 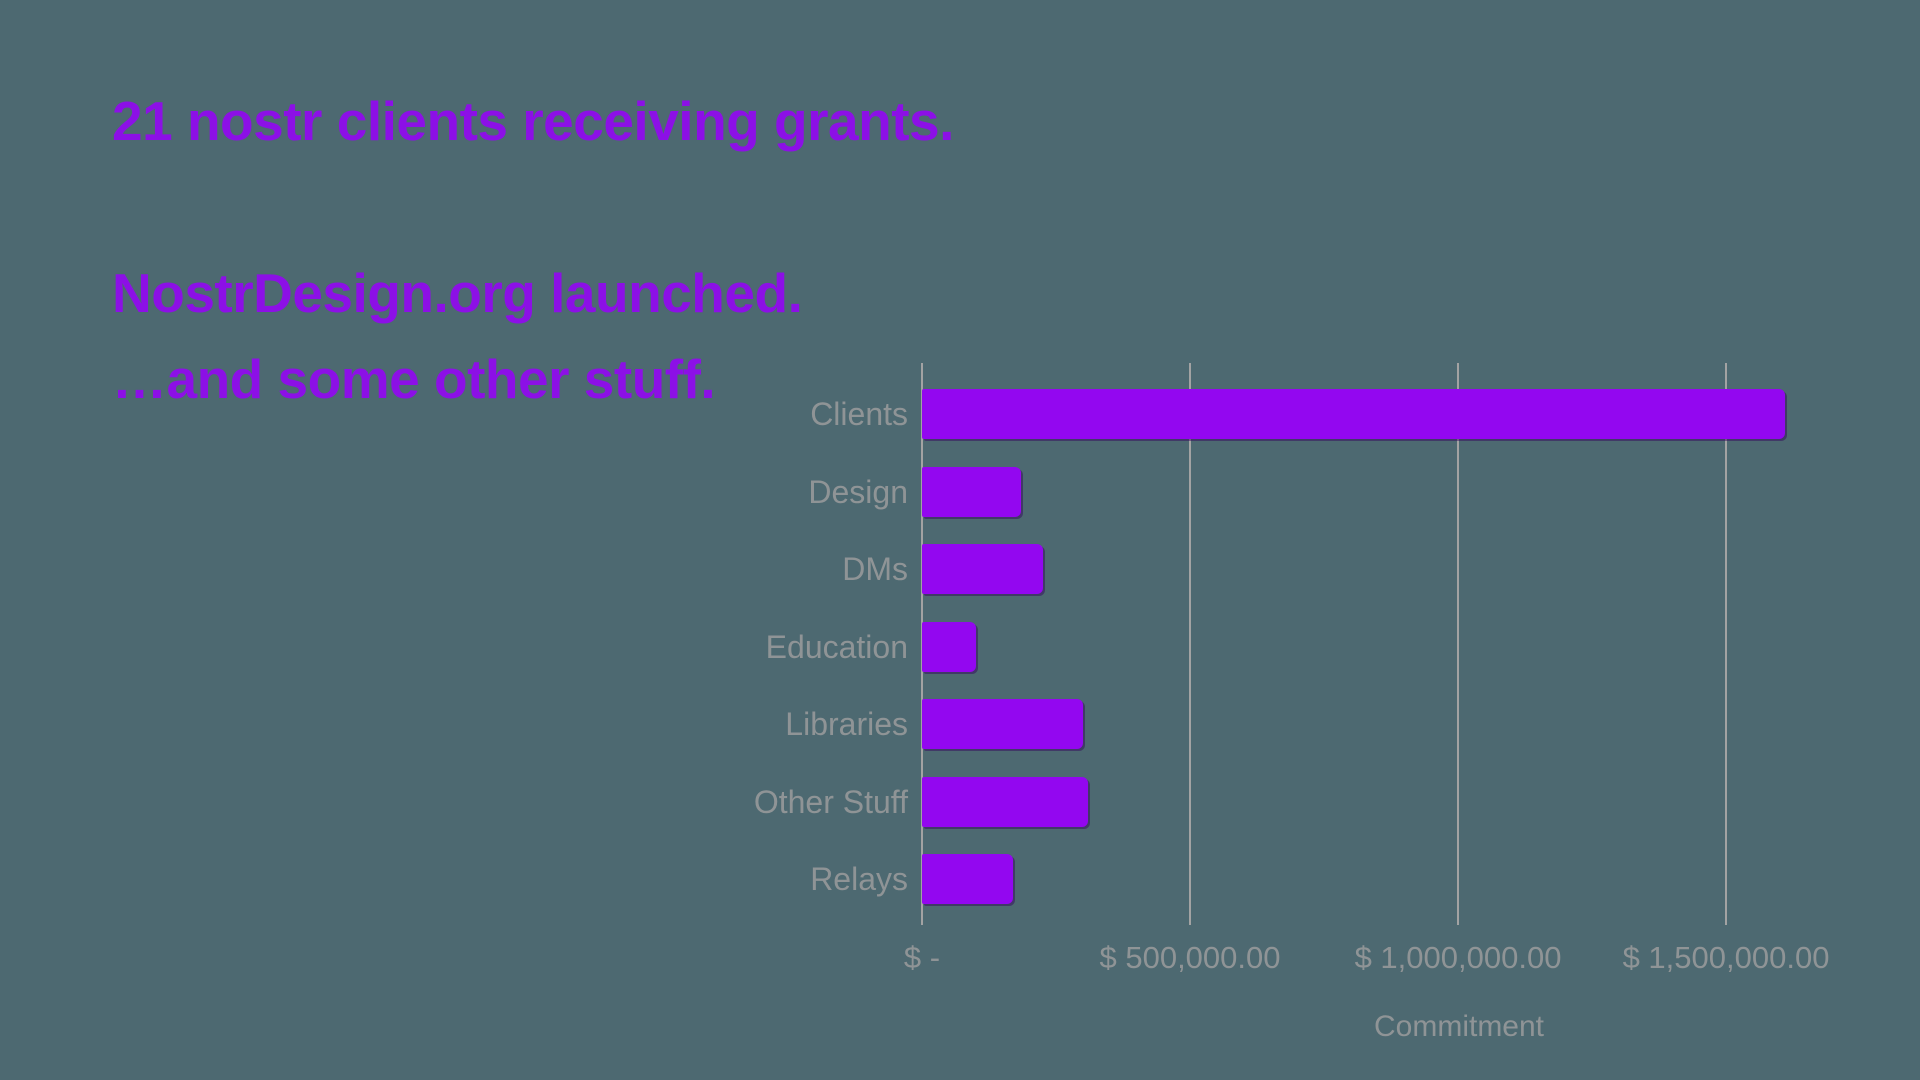 I want to click on bar-education, so click(x=949, y=646).